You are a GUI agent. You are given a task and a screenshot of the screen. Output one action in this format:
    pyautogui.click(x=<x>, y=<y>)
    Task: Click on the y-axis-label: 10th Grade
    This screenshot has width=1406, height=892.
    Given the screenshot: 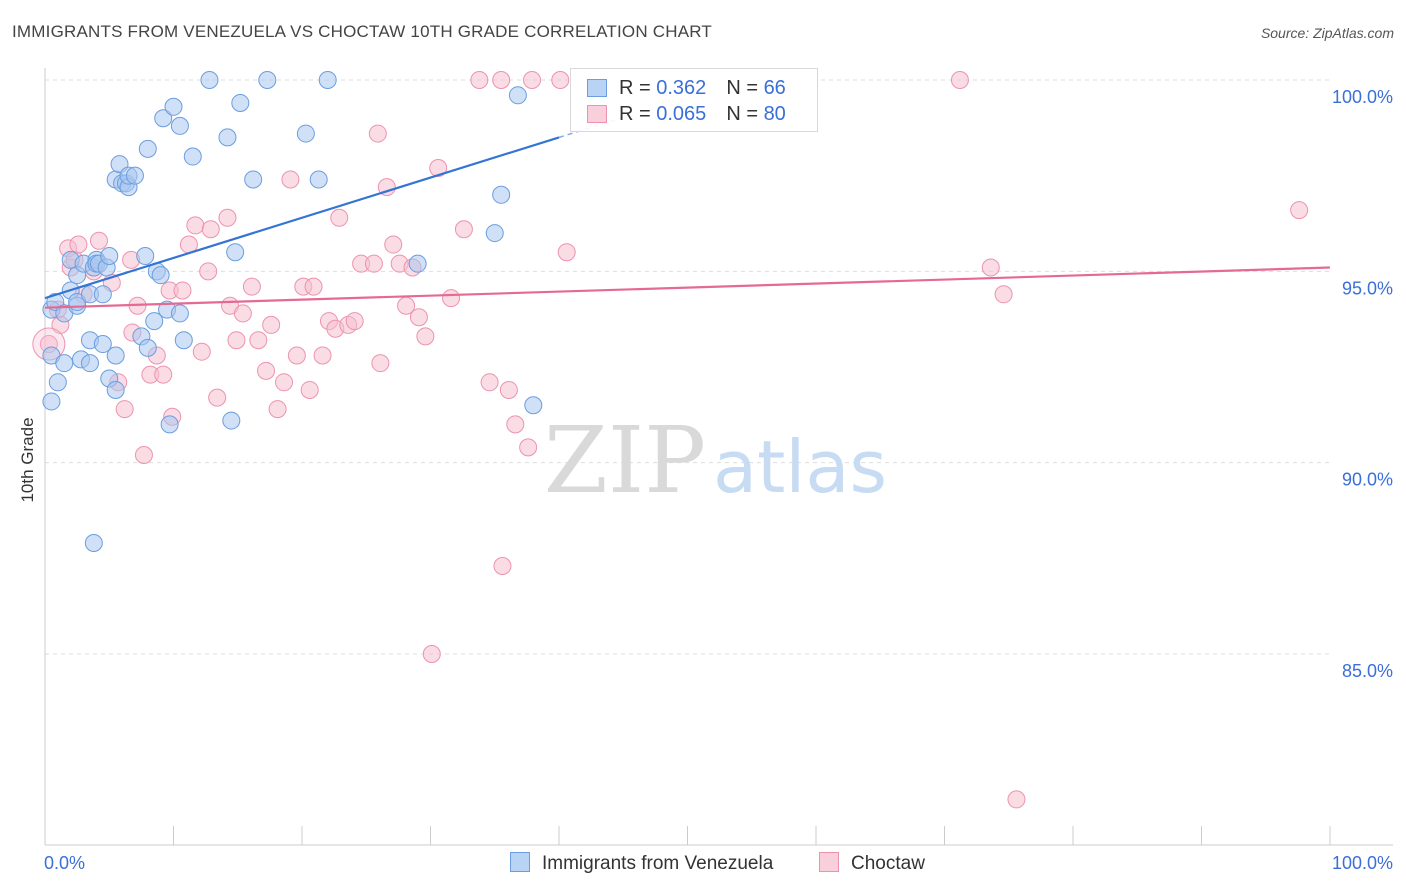 What is the action you would take?
    pyautogui.click(x=27, y=459)
    